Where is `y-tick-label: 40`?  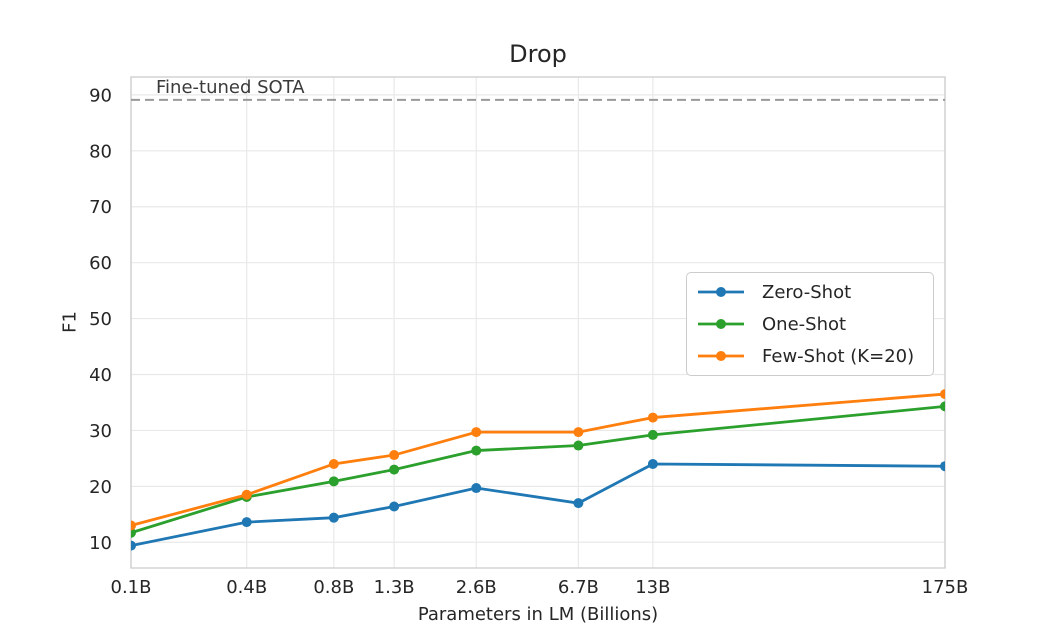 y-tick-label: 40 is located at coordinates (100, 375).